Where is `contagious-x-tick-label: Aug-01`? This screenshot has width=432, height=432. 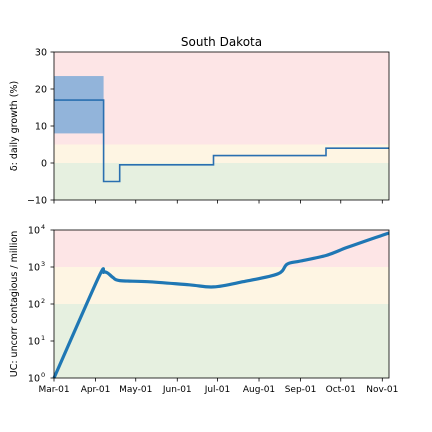 contagious-x-tick-label: Aug-01 is located at coordinates (259, 390).